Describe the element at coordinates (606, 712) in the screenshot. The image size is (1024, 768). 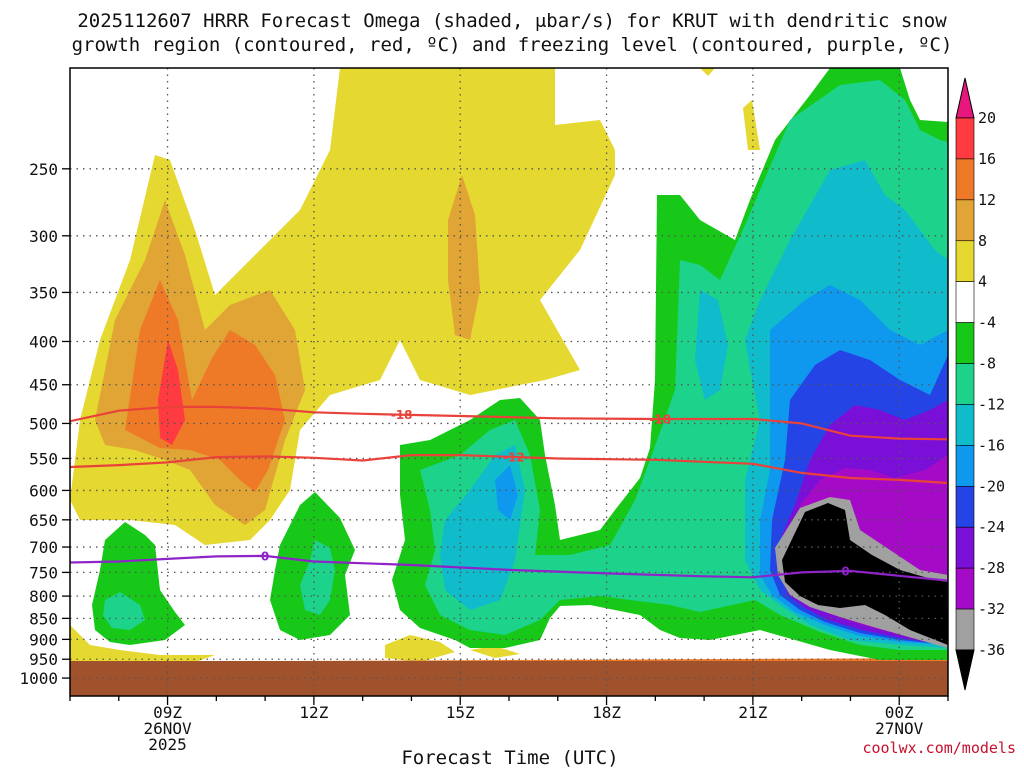
I see `x-tick-label: 18Z` at that location.